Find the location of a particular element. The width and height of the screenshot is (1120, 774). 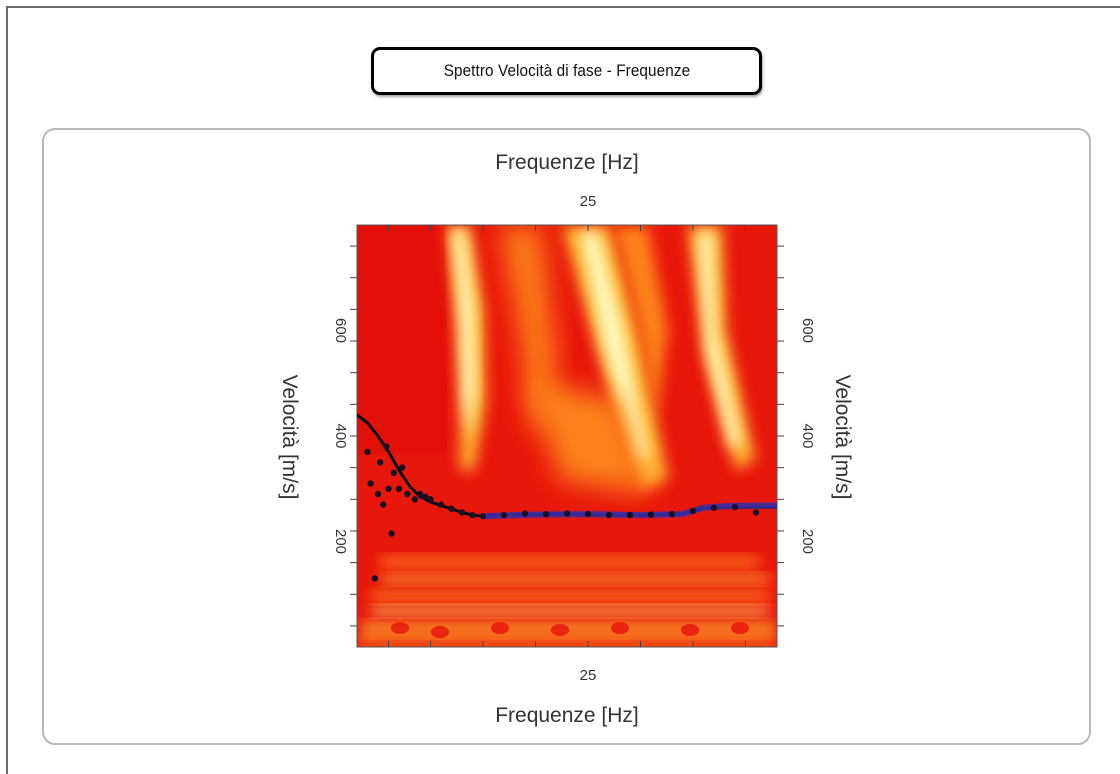

heatmap-ridge-4-core is located at coordinates (720, 340).